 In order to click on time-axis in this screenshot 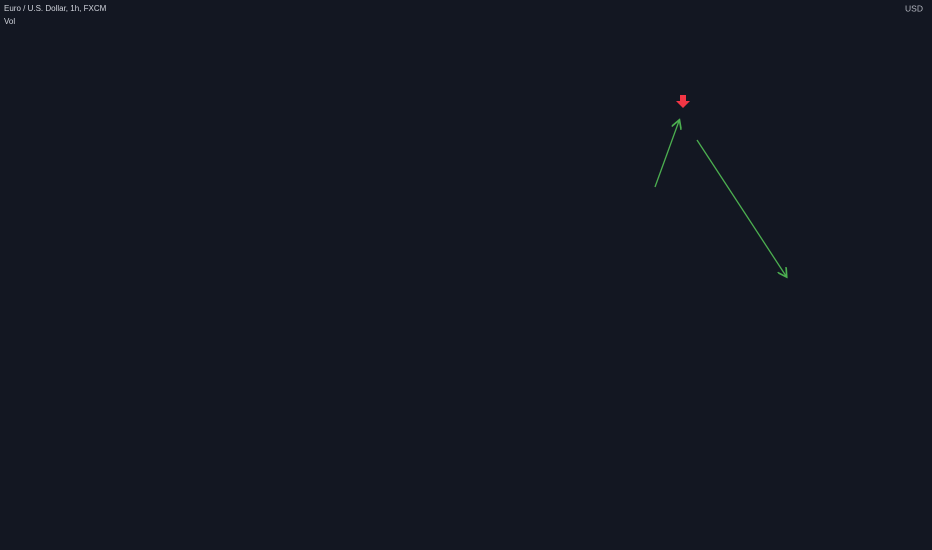, I will do `click(466, 540)`.